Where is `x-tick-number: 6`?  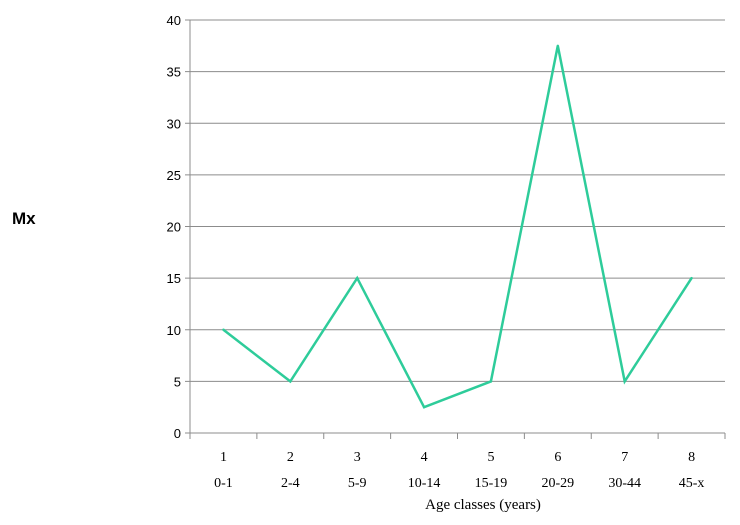
x-tick-number: 6 is located at coordinates (557, 457).